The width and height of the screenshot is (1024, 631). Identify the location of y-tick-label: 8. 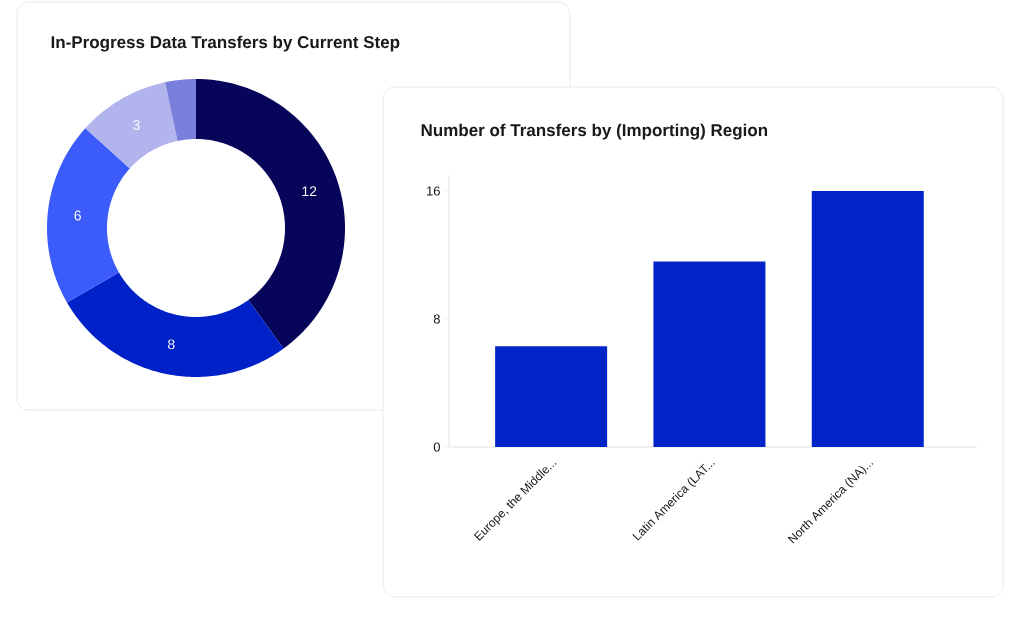
(436, 319).